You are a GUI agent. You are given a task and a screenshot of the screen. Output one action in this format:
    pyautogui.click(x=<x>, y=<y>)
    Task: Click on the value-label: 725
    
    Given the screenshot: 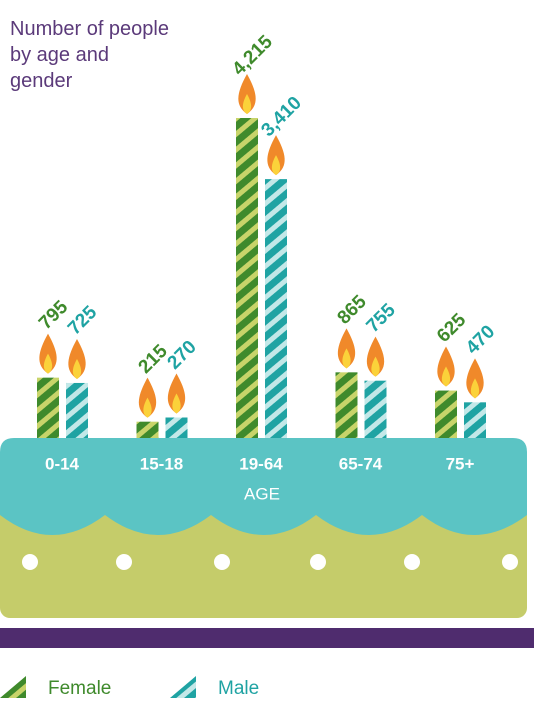 What is the action you would take?
    pyautogui.click(x=83, y=321)
    